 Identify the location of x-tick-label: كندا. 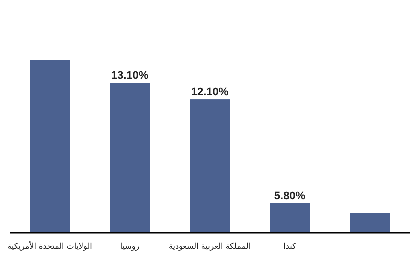
(290, 246).